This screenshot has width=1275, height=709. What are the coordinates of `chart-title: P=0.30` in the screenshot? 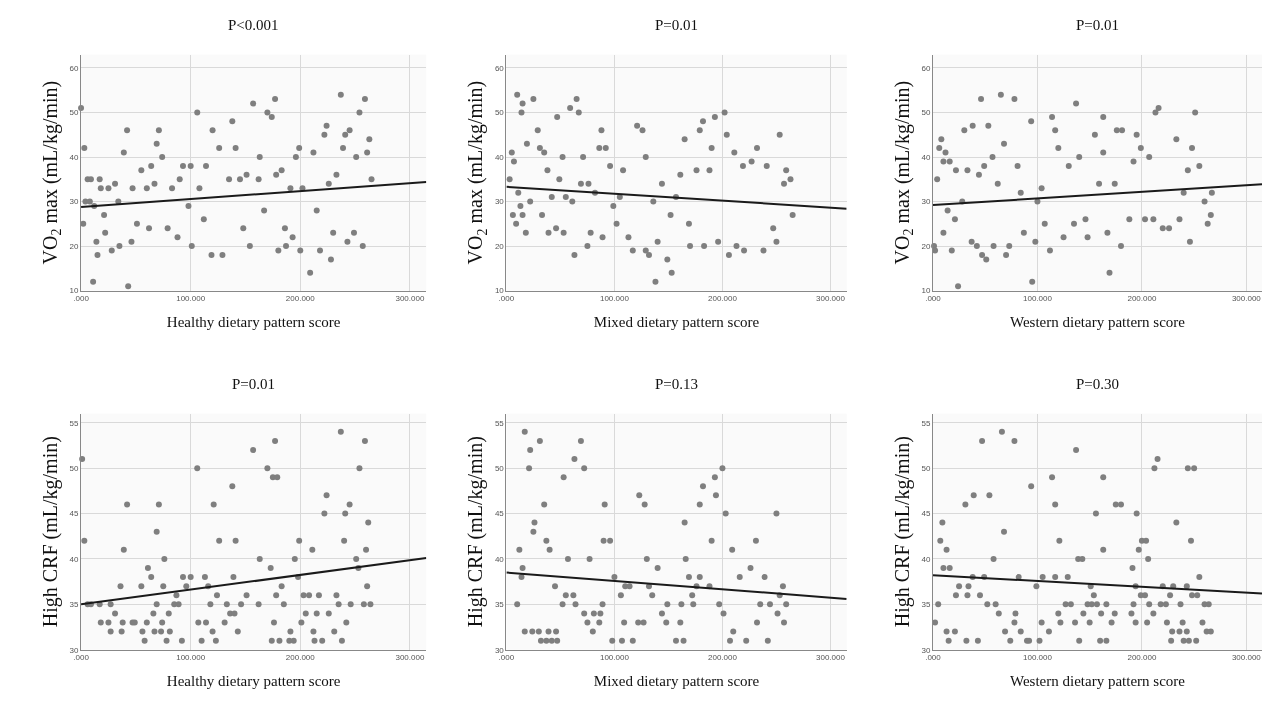 It's located at (1098, 384).